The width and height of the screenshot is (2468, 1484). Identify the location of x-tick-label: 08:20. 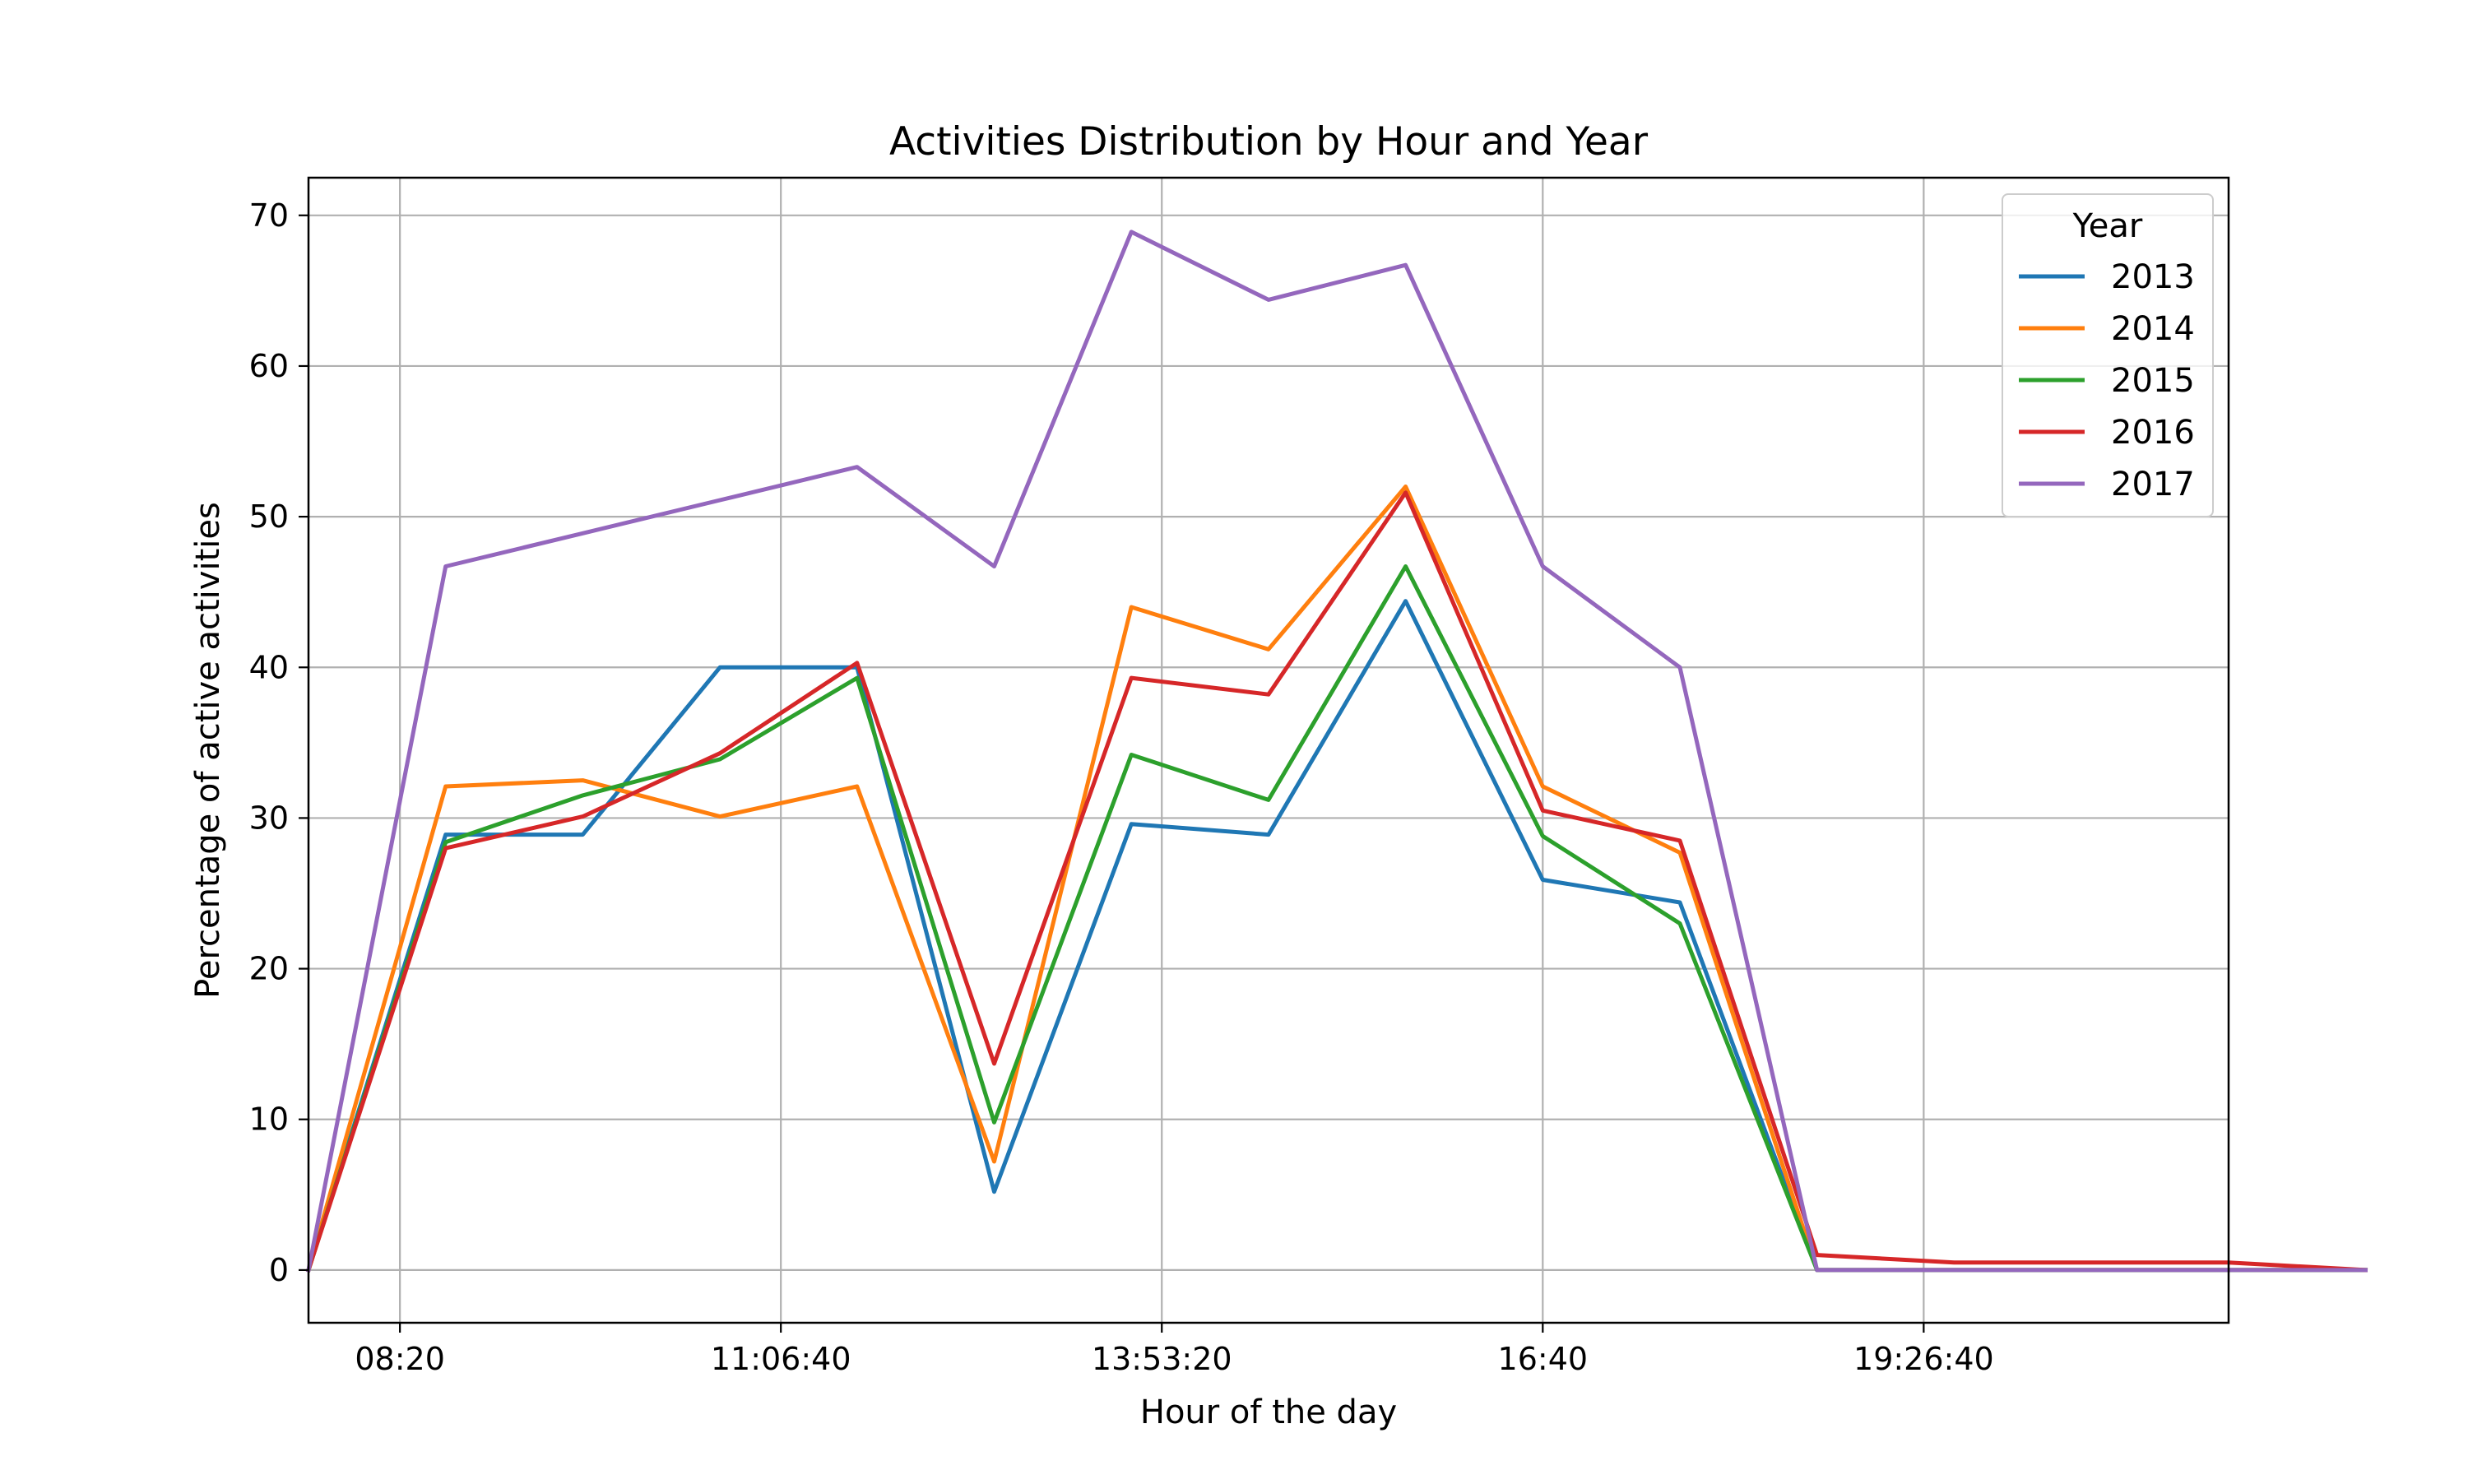
(400, 1359).